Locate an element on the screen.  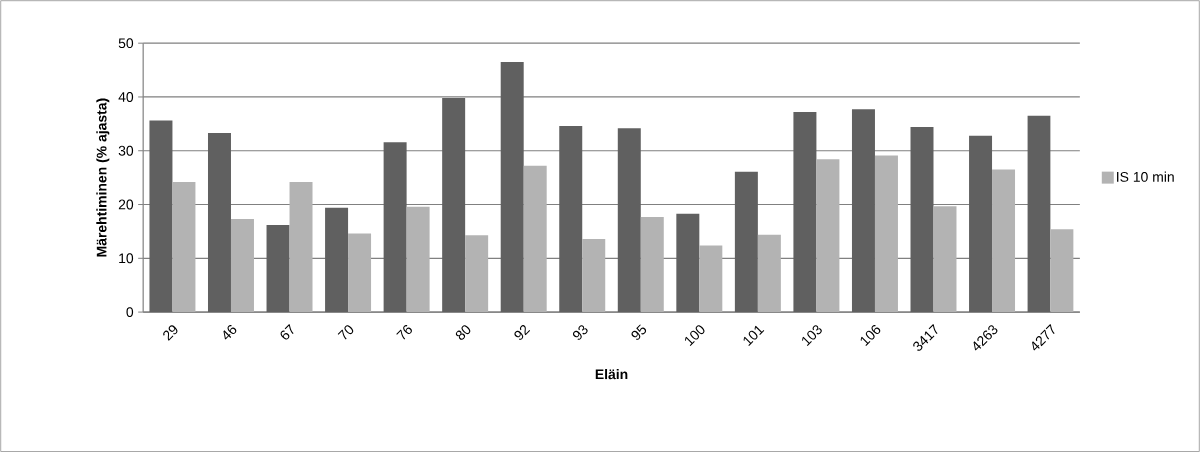
y-axis-title: Märehtiminen (% ajasta) is located at coordinates (103, 177).